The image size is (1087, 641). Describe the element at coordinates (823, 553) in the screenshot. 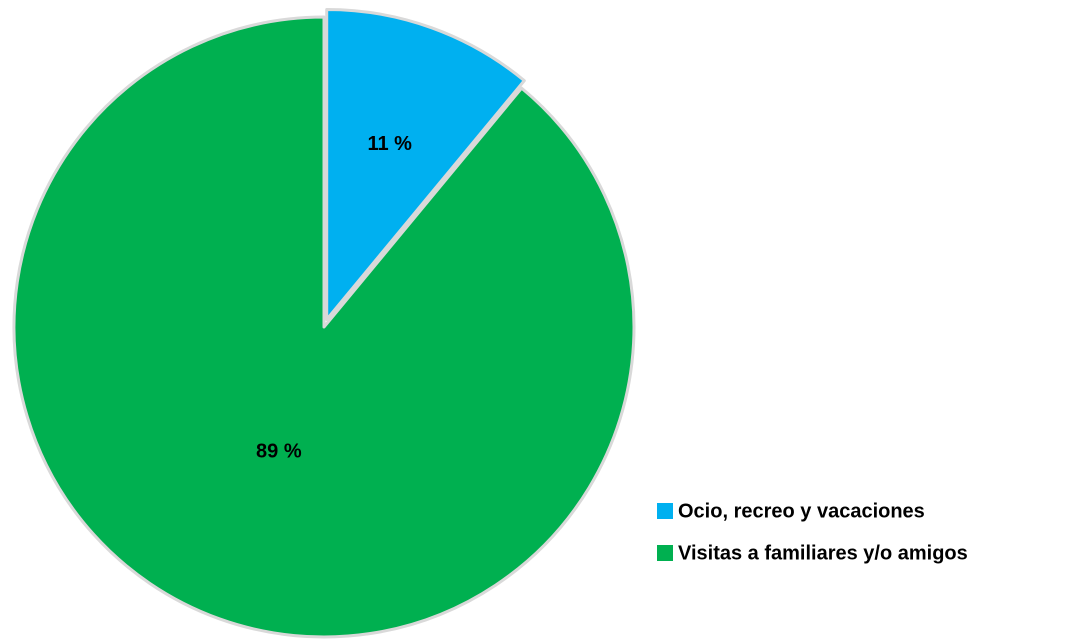

I see `legend-label: Visitas a familiares y/o amigos` at that location.